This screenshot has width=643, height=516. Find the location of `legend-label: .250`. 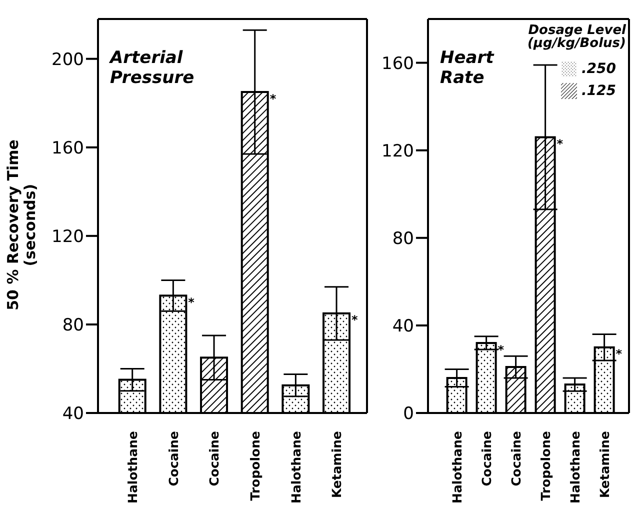

legend-label: .250 is located at coordinates (598, 69).